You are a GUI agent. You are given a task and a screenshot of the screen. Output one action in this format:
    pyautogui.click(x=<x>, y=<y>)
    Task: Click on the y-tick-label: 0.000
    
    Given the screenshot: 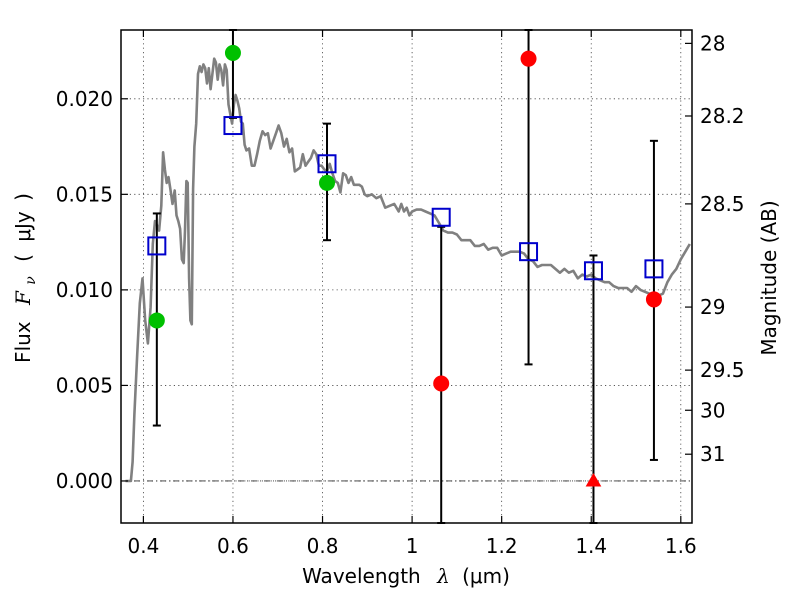 What is the action you would take?
    pyautogui.click(x=84, y=481)
    